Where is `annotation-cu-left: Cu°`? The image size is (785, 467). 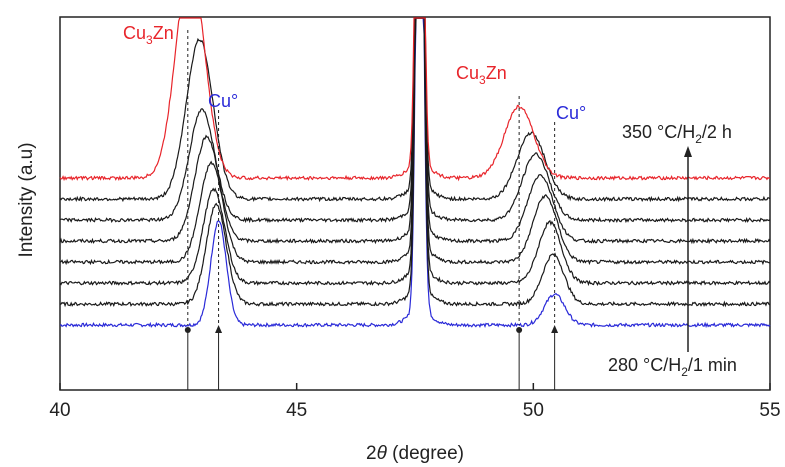 annotation-cu-left: Cu° is located at coordinates (223, 101).